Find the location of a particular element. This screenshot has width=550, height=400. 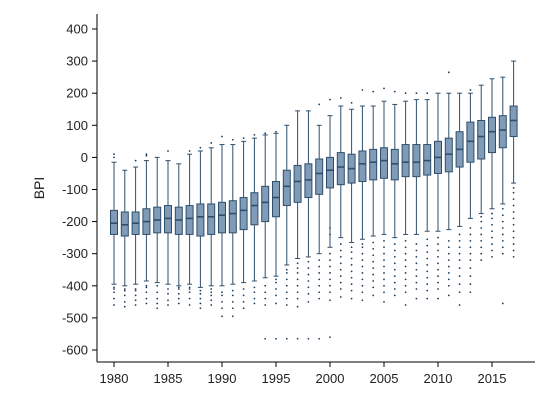

box-1987 is located at coordinates (189, 228).